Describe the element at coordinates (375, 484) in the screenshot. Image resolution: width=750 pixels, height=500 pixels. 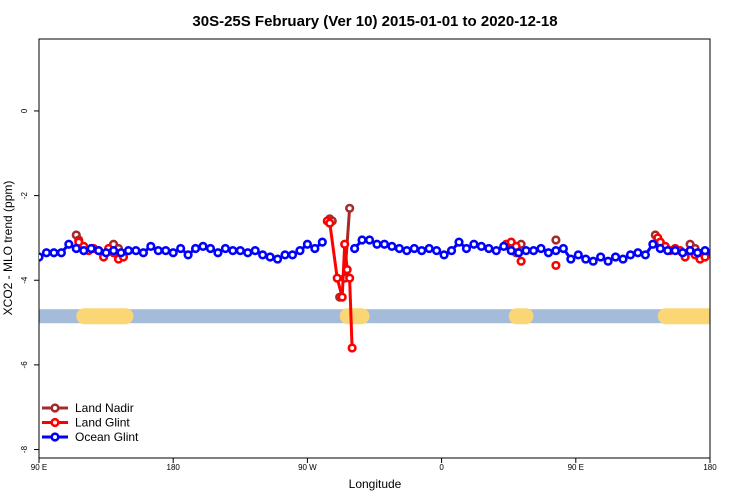
I see `x-axis-label: Longitude` at that location.